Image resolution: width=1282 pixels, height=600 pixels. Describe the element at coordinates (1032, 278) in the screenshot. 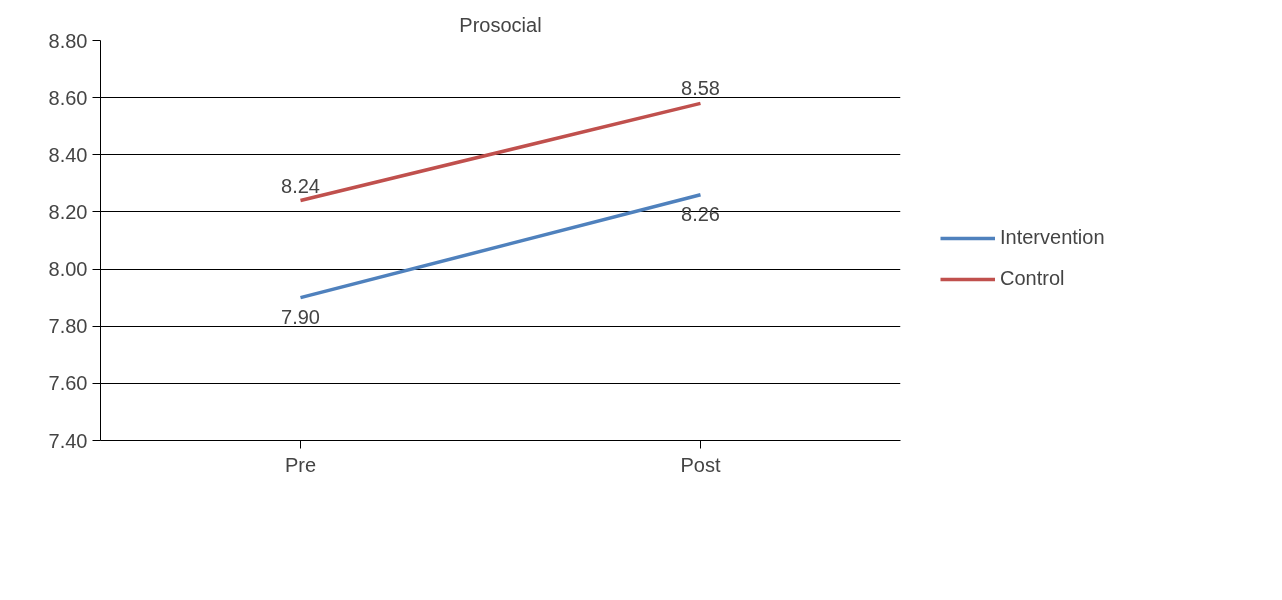

I see `legend-label: Control` at that location.